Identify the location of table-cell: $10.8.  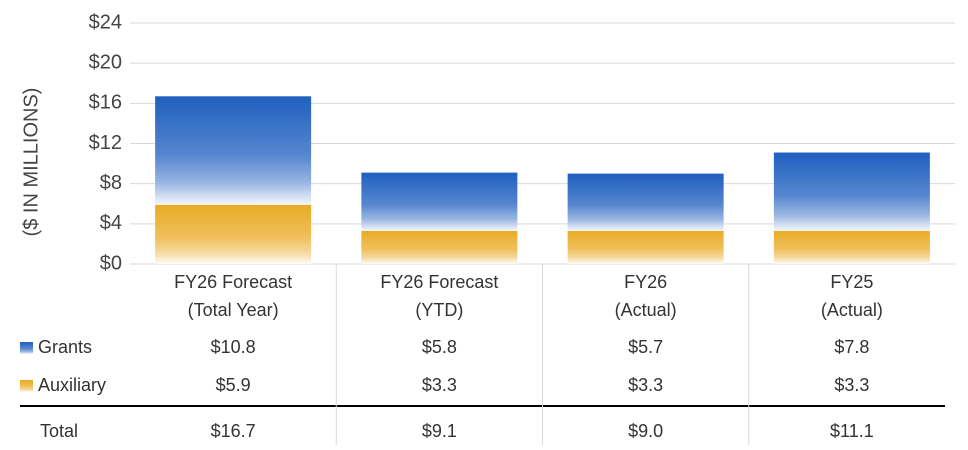
(233, 347).